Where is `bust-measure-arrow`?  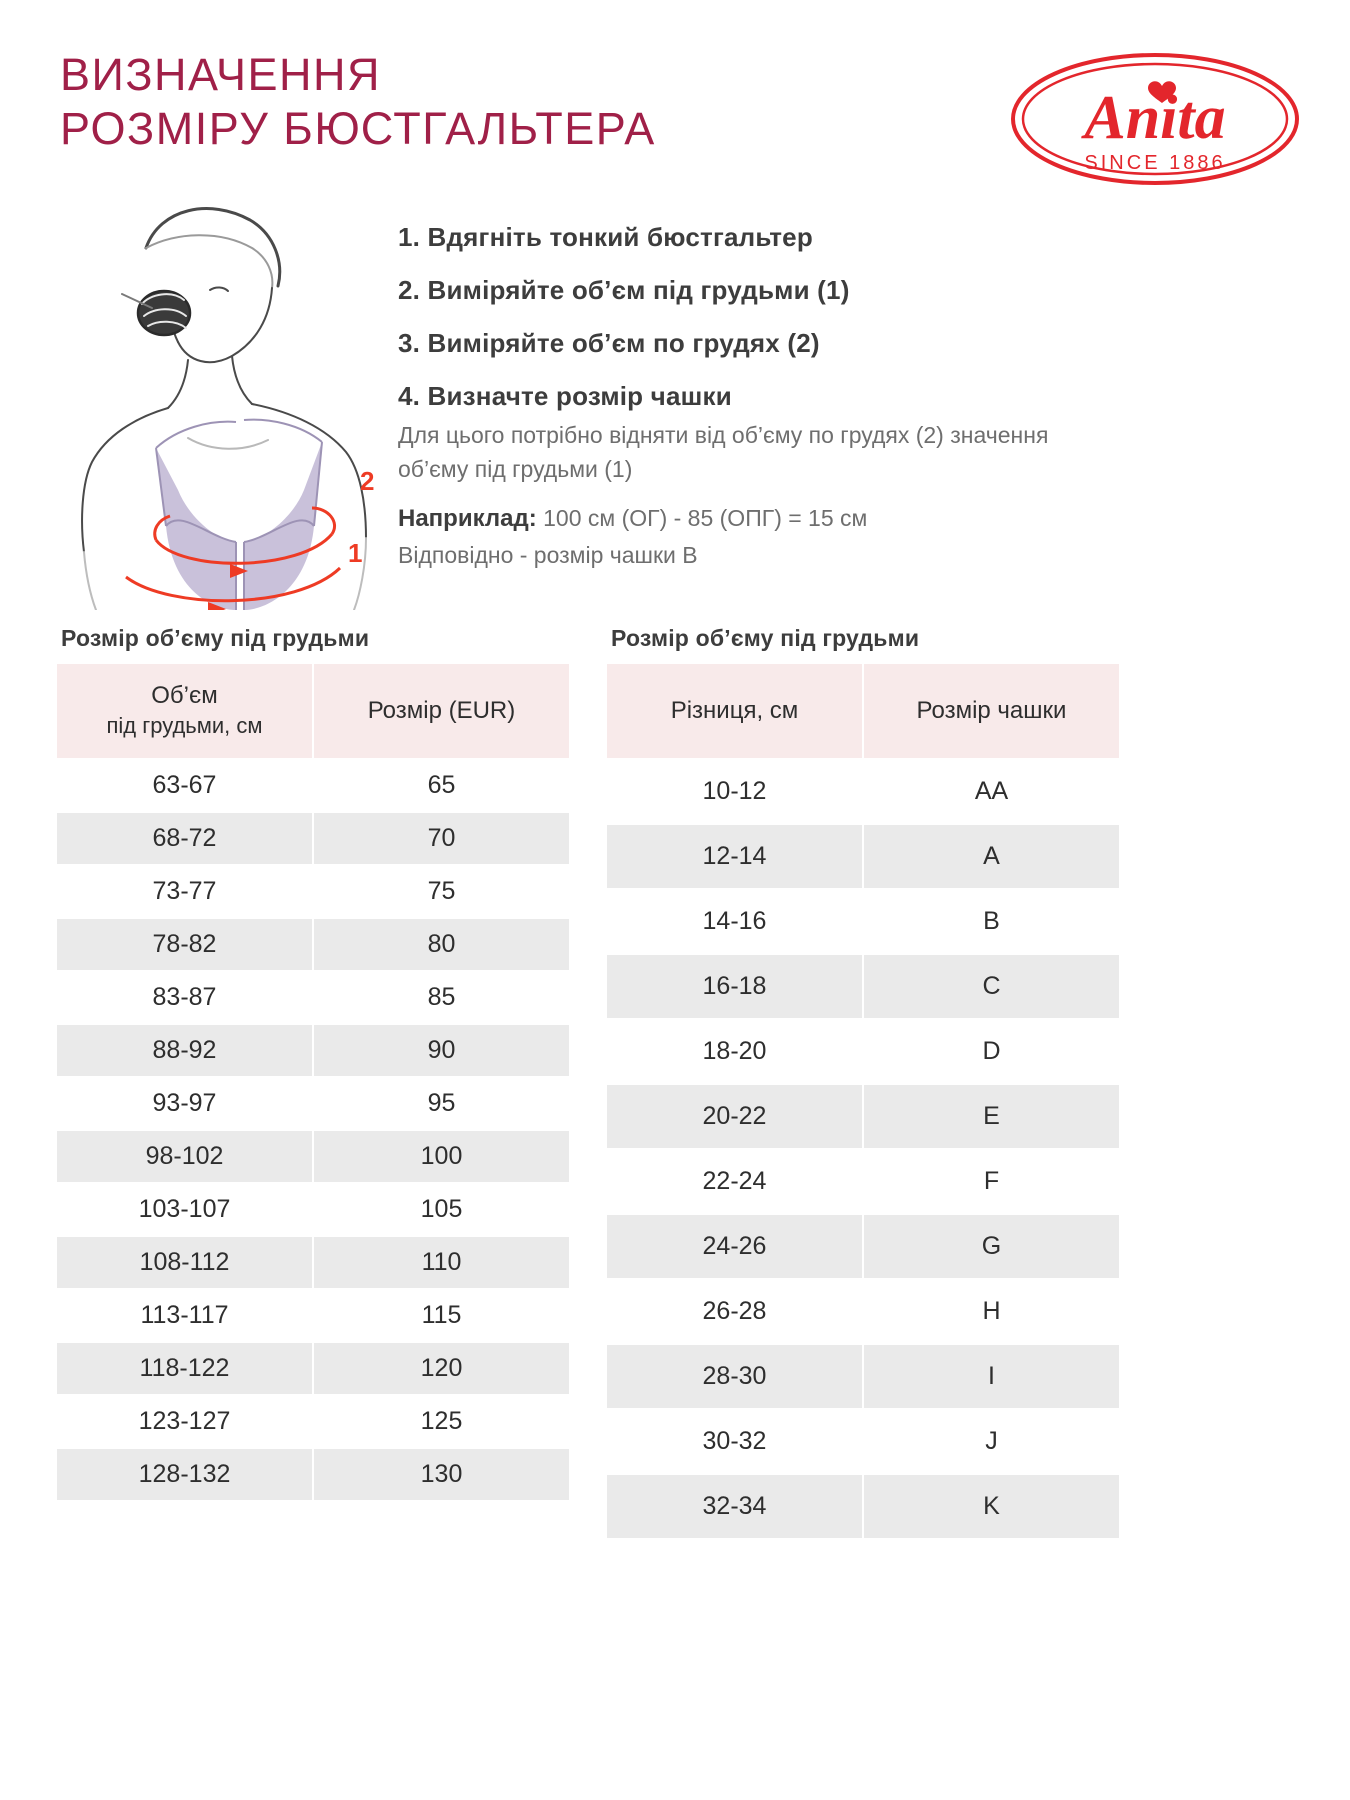
bust-measure-arrow is located at coordinates (244, 535).